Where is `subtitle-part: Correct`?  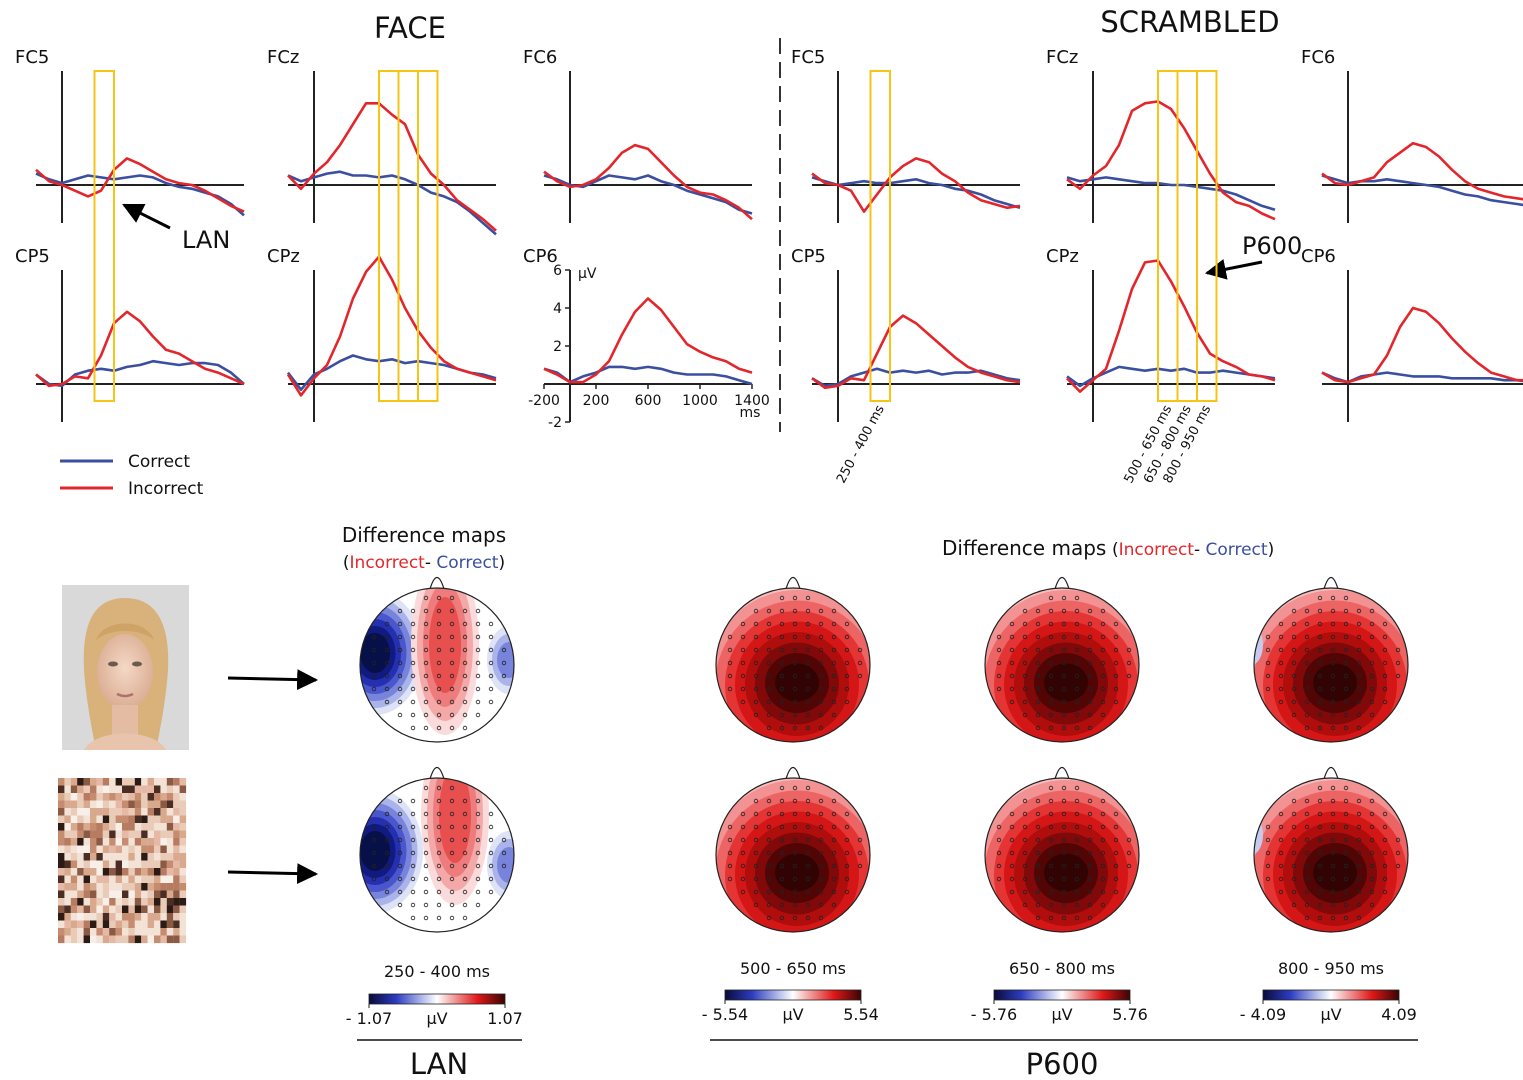 subtitle-part: Correct is located at coordinates (467, 563).